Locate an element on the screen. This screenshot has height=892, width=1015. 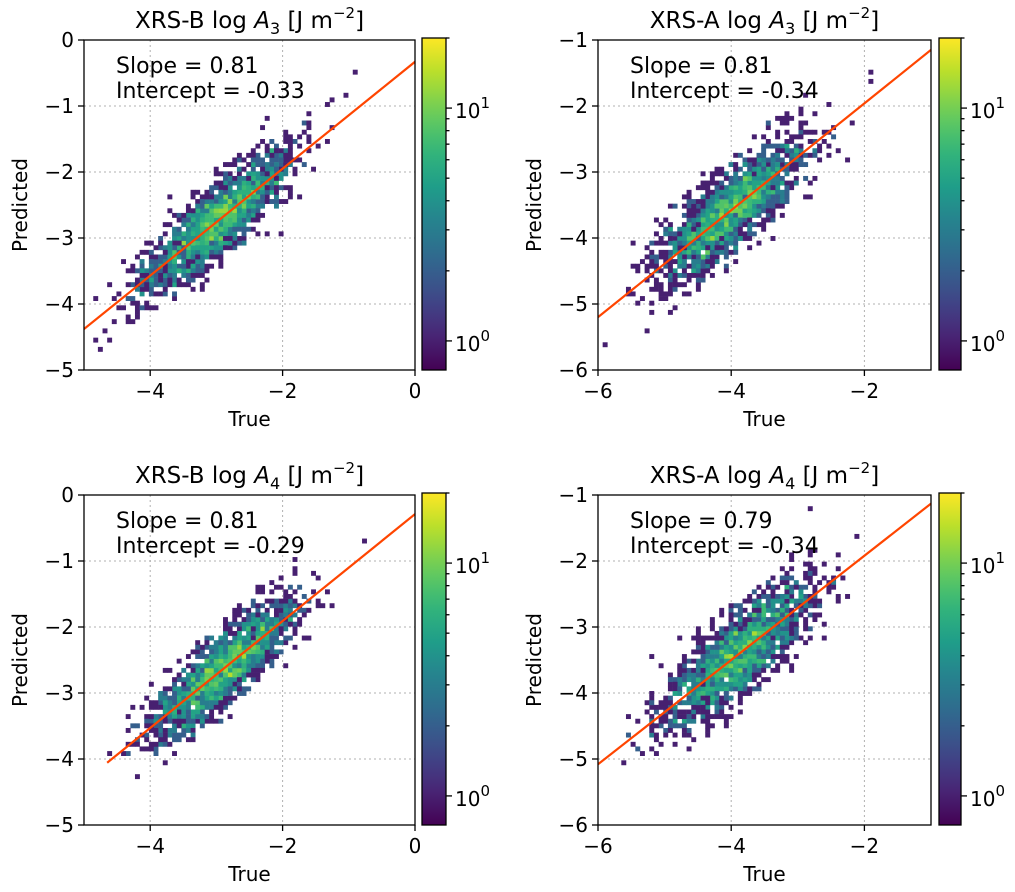
y-tick-label: −5 is located at coordinates (573, 759).